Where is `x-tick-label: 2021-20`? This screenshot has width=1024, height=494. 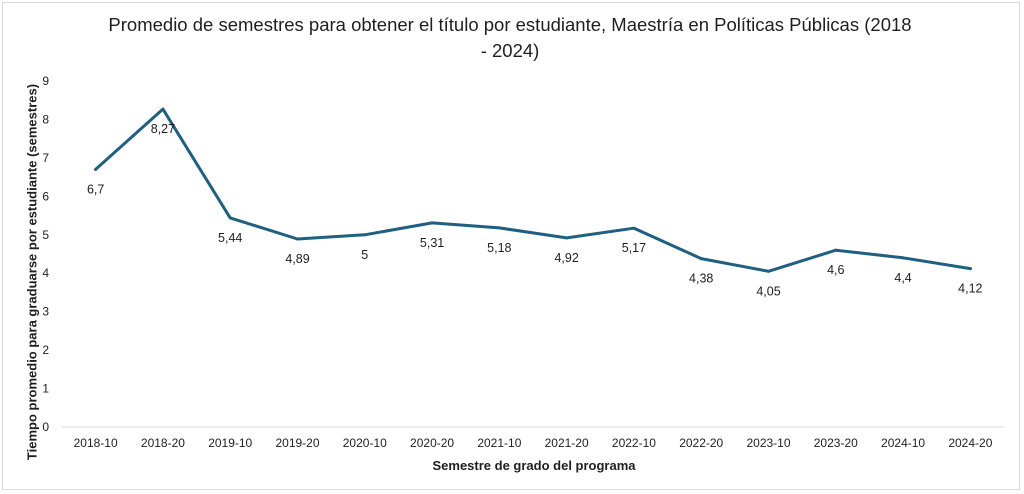
x-tick-label: 2021-20 is located at coordinates (567, 443).